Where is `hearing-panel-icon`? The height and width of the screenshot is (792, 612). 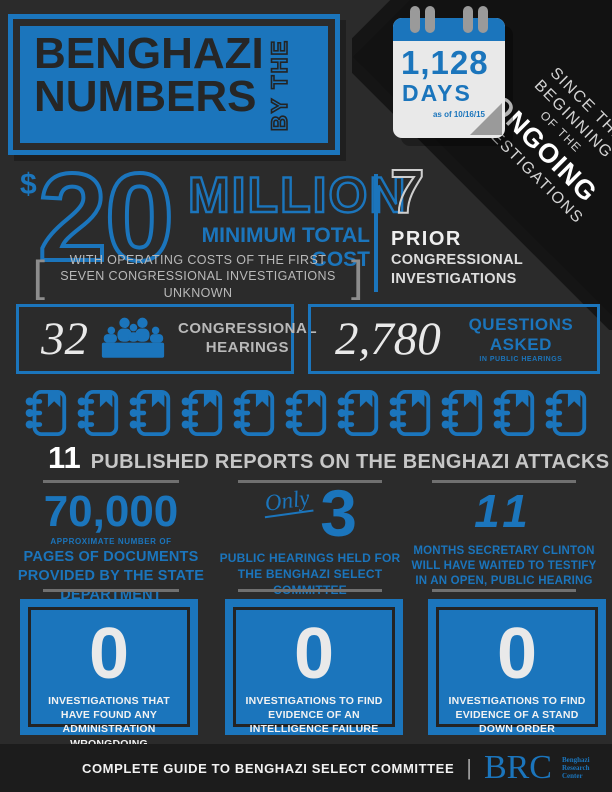
hearing-panel-icon is located at coordinates (133, 339).